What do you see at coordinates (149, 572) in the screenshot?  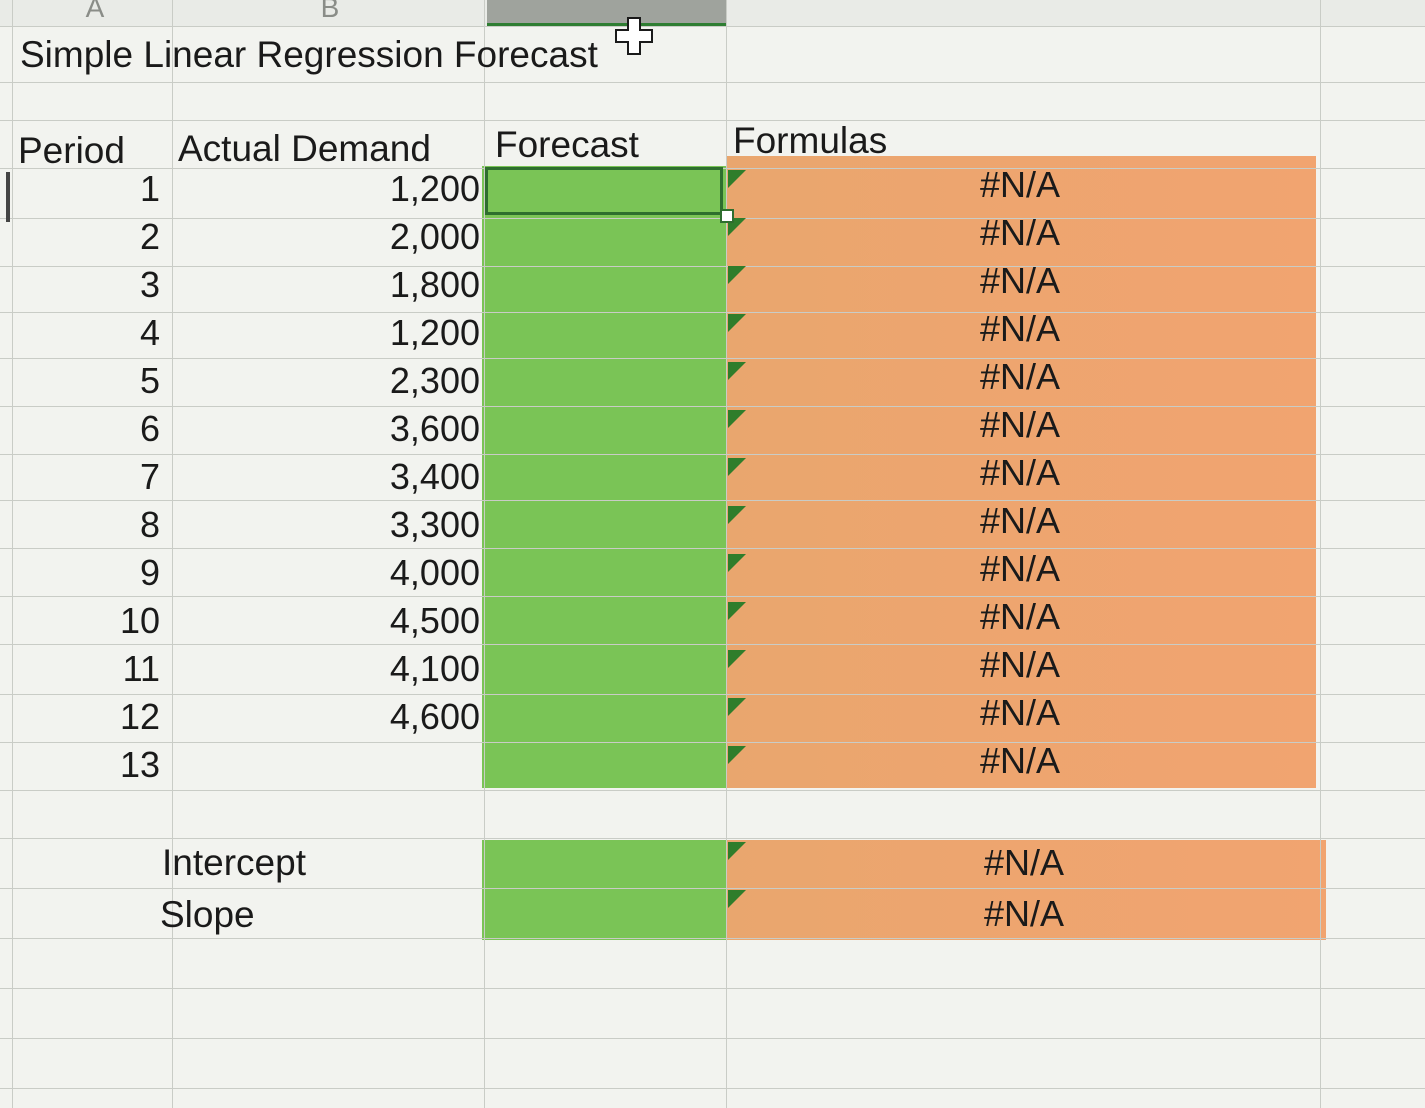 I see `period-cell: 9` at bounding box center [149, 572].